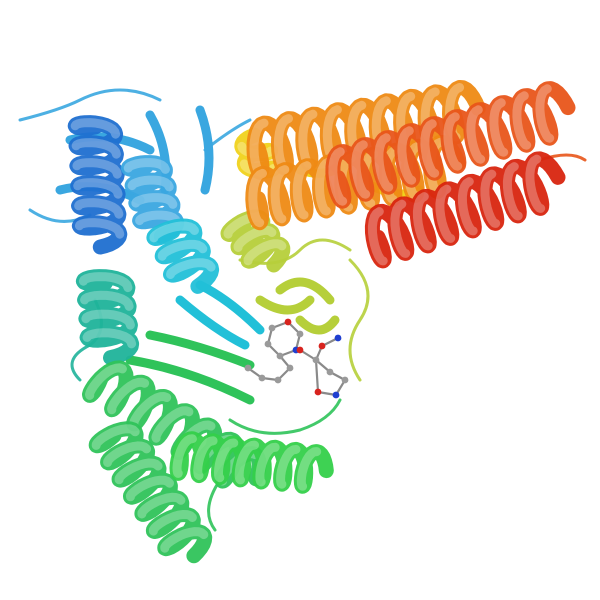 Image resolution: width=600 pixels, height=600 pixels. I want to click on helix-green-lower, so click(150, 492).